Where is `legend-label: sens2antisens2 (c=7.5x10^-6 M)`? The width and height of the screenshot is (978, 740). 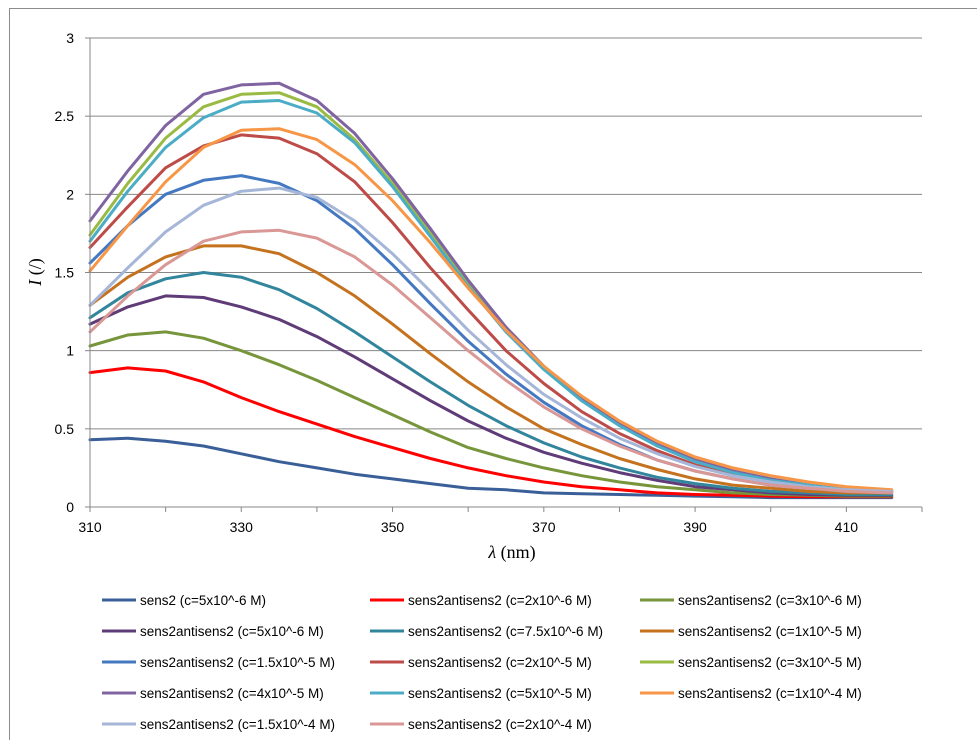
legend-label: sens2antisens2 (c=7.5x10^-6 M) is located at coordinates (505, 631).